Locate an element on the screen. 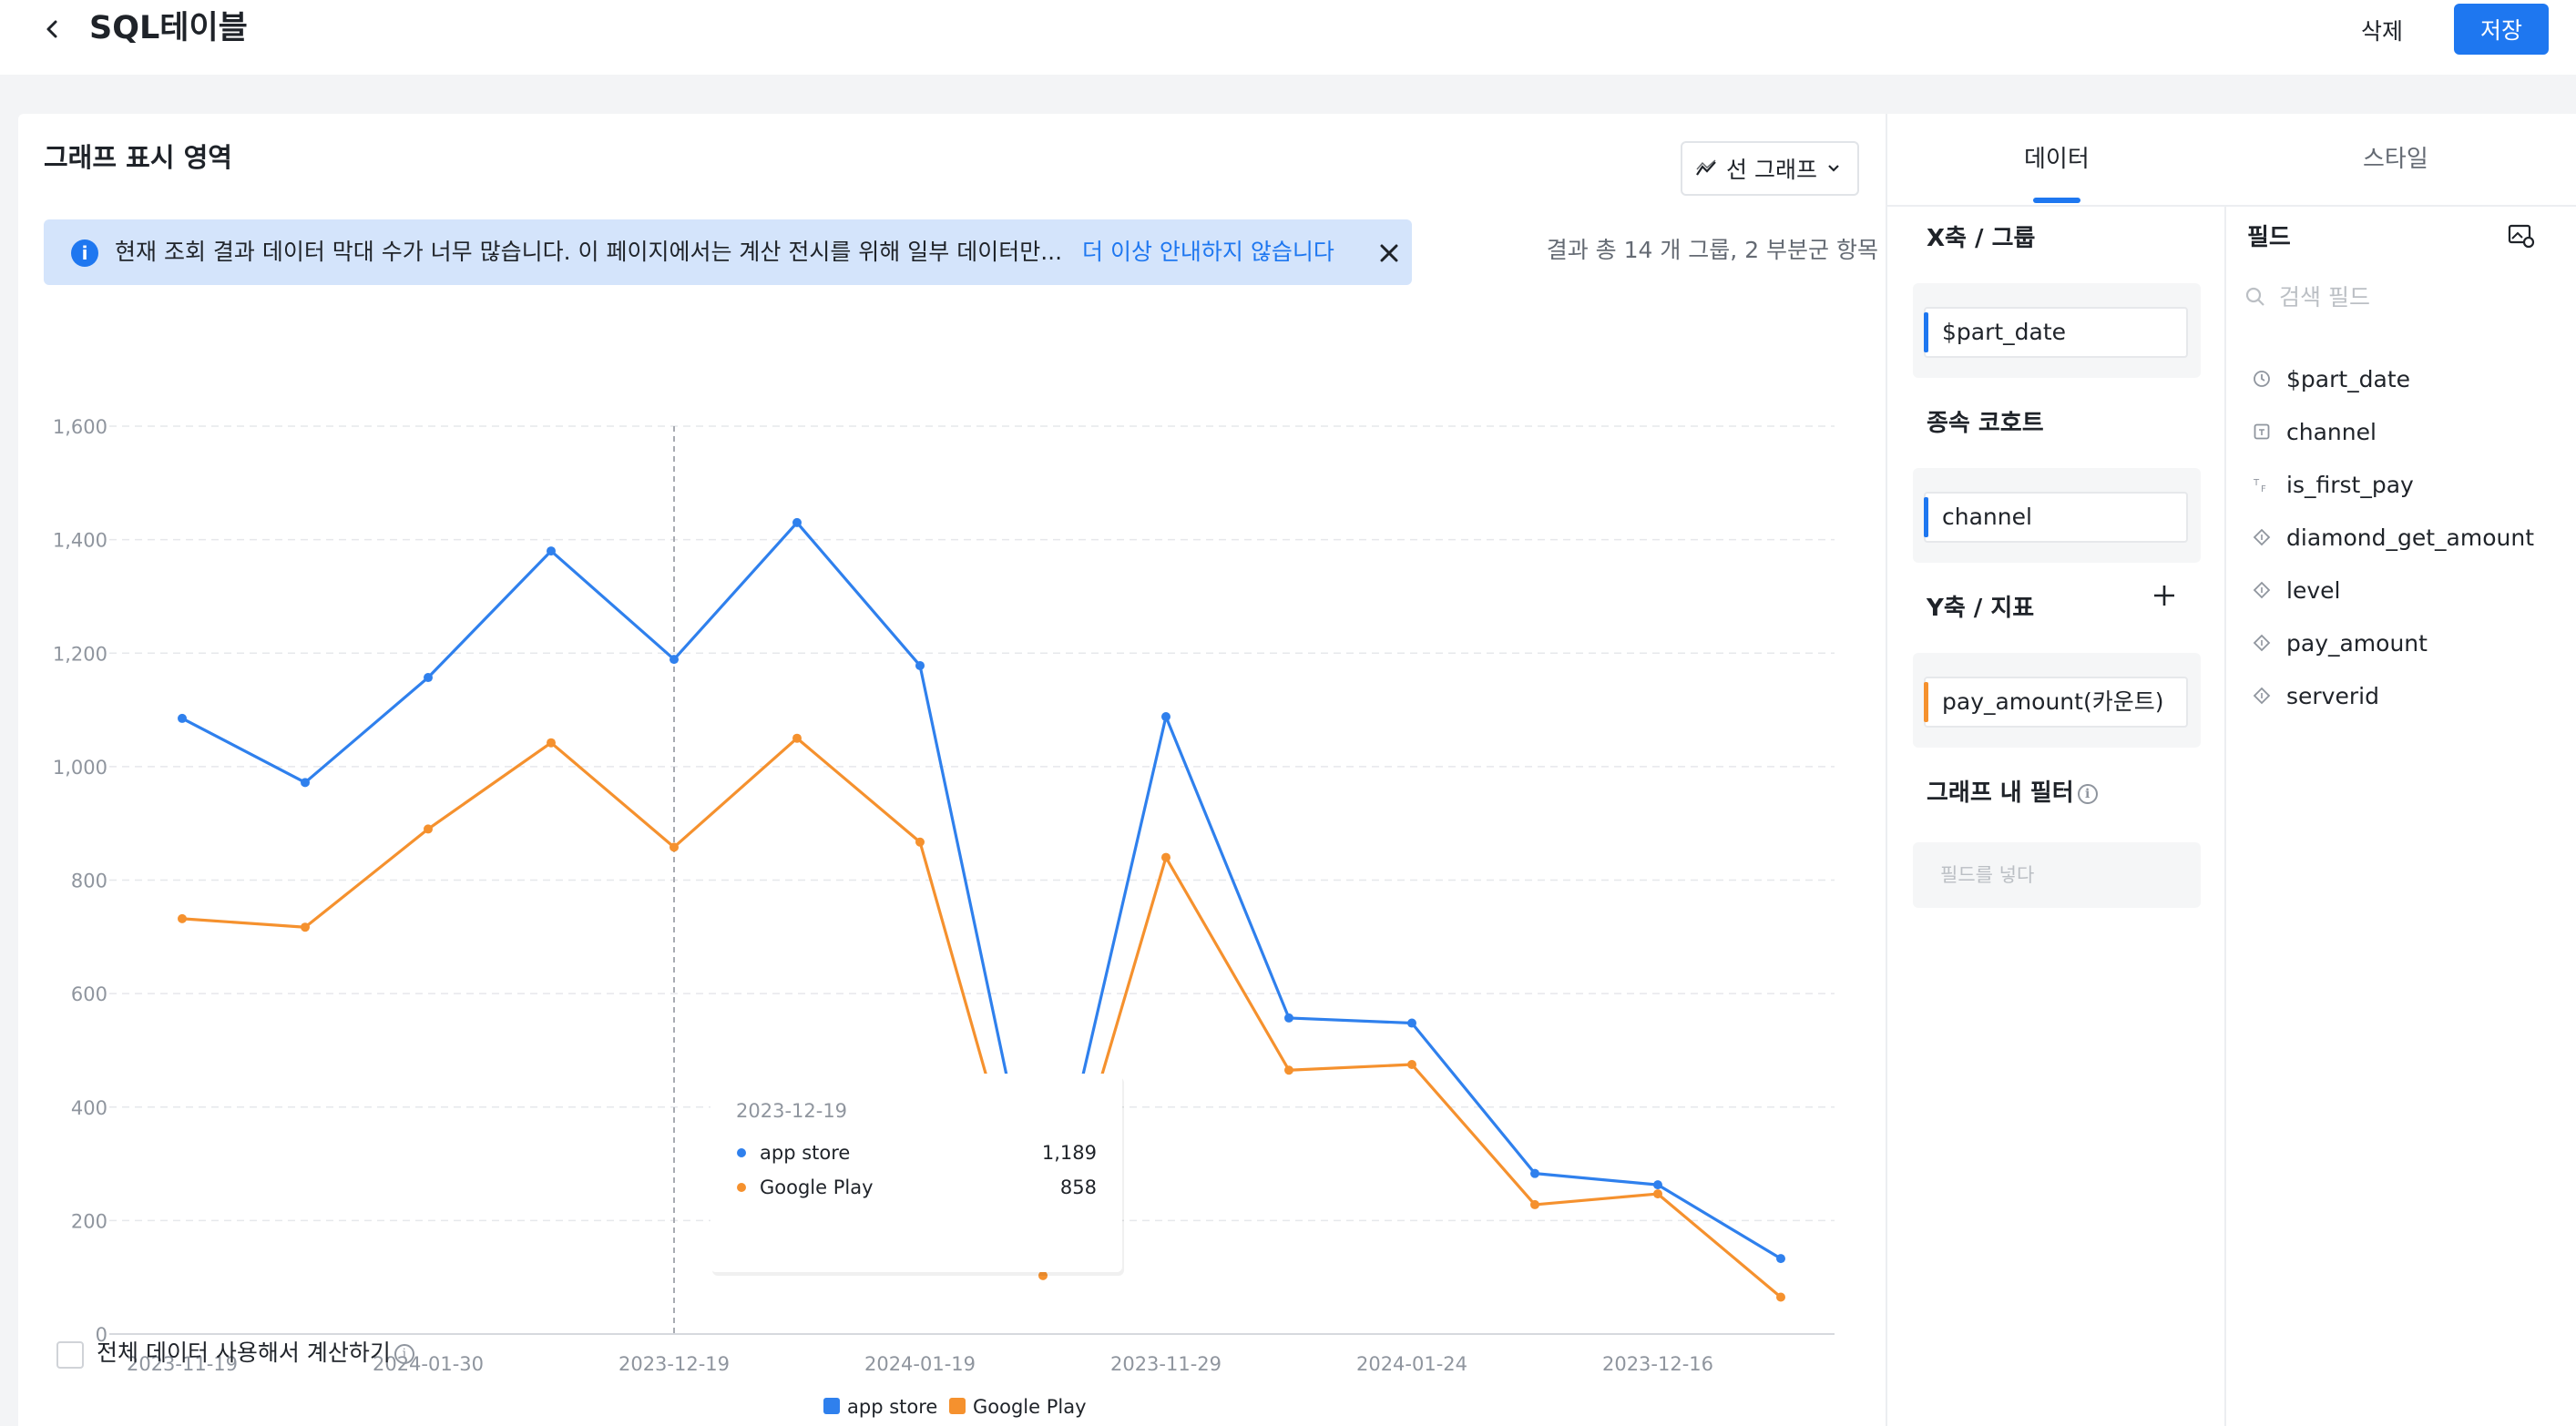  legend-label: Google Play is located at coordinates (1030, 1407).